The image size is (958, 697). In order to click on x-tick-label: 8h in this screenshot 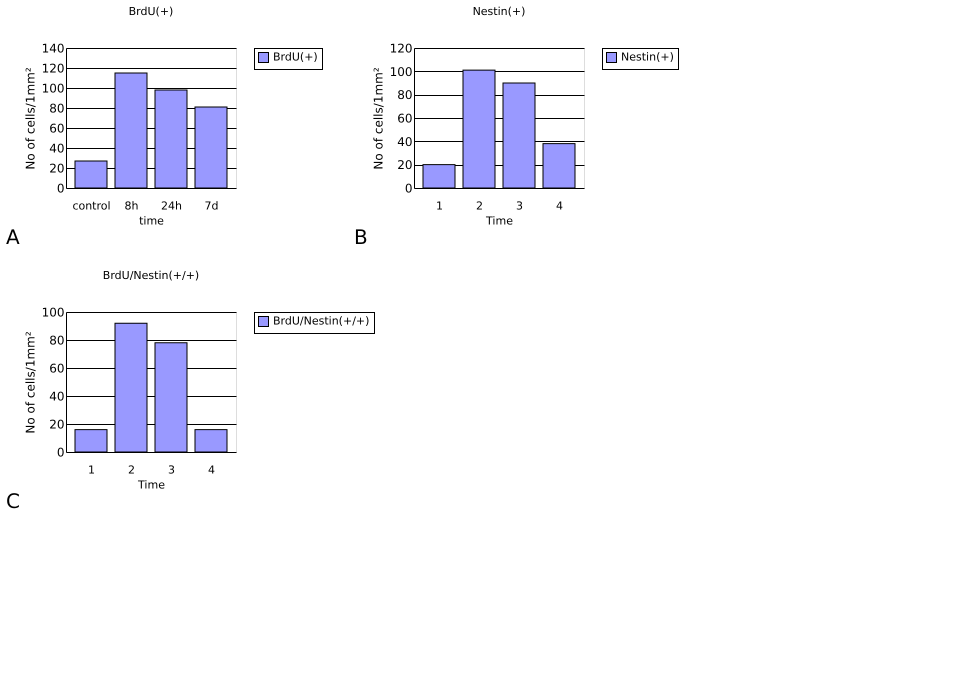, I will do `click(131, 206)`.